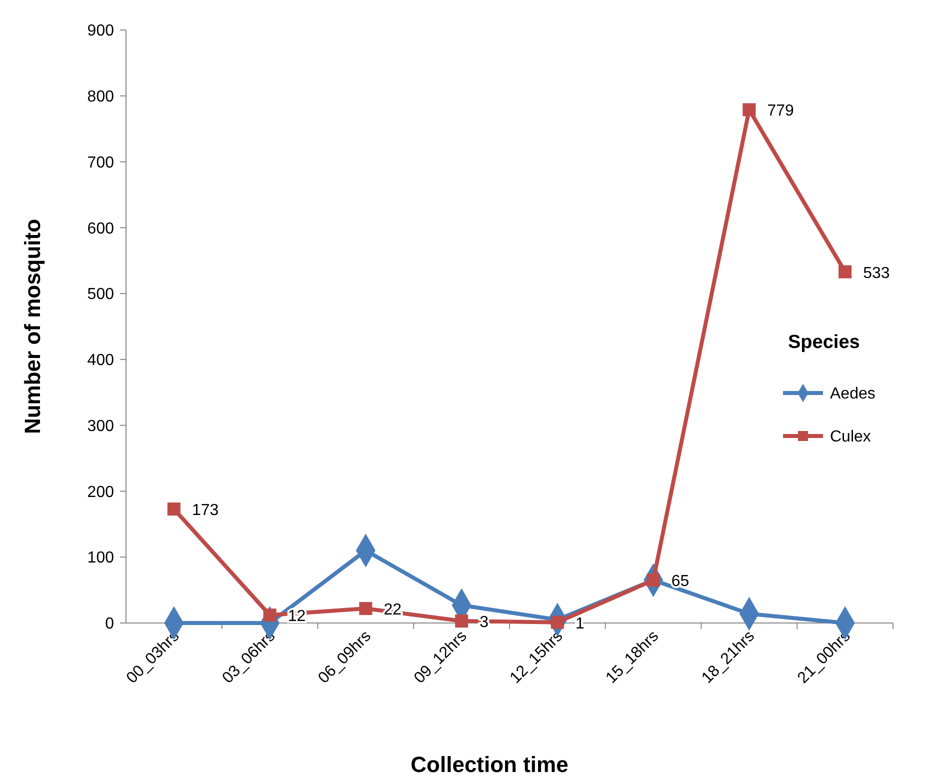 This screenshot has width=940, height=776. What do you see at coordinates (824, 342) in the screenshot?
I see `legend-title: Species` at bounding box center [824, 342].